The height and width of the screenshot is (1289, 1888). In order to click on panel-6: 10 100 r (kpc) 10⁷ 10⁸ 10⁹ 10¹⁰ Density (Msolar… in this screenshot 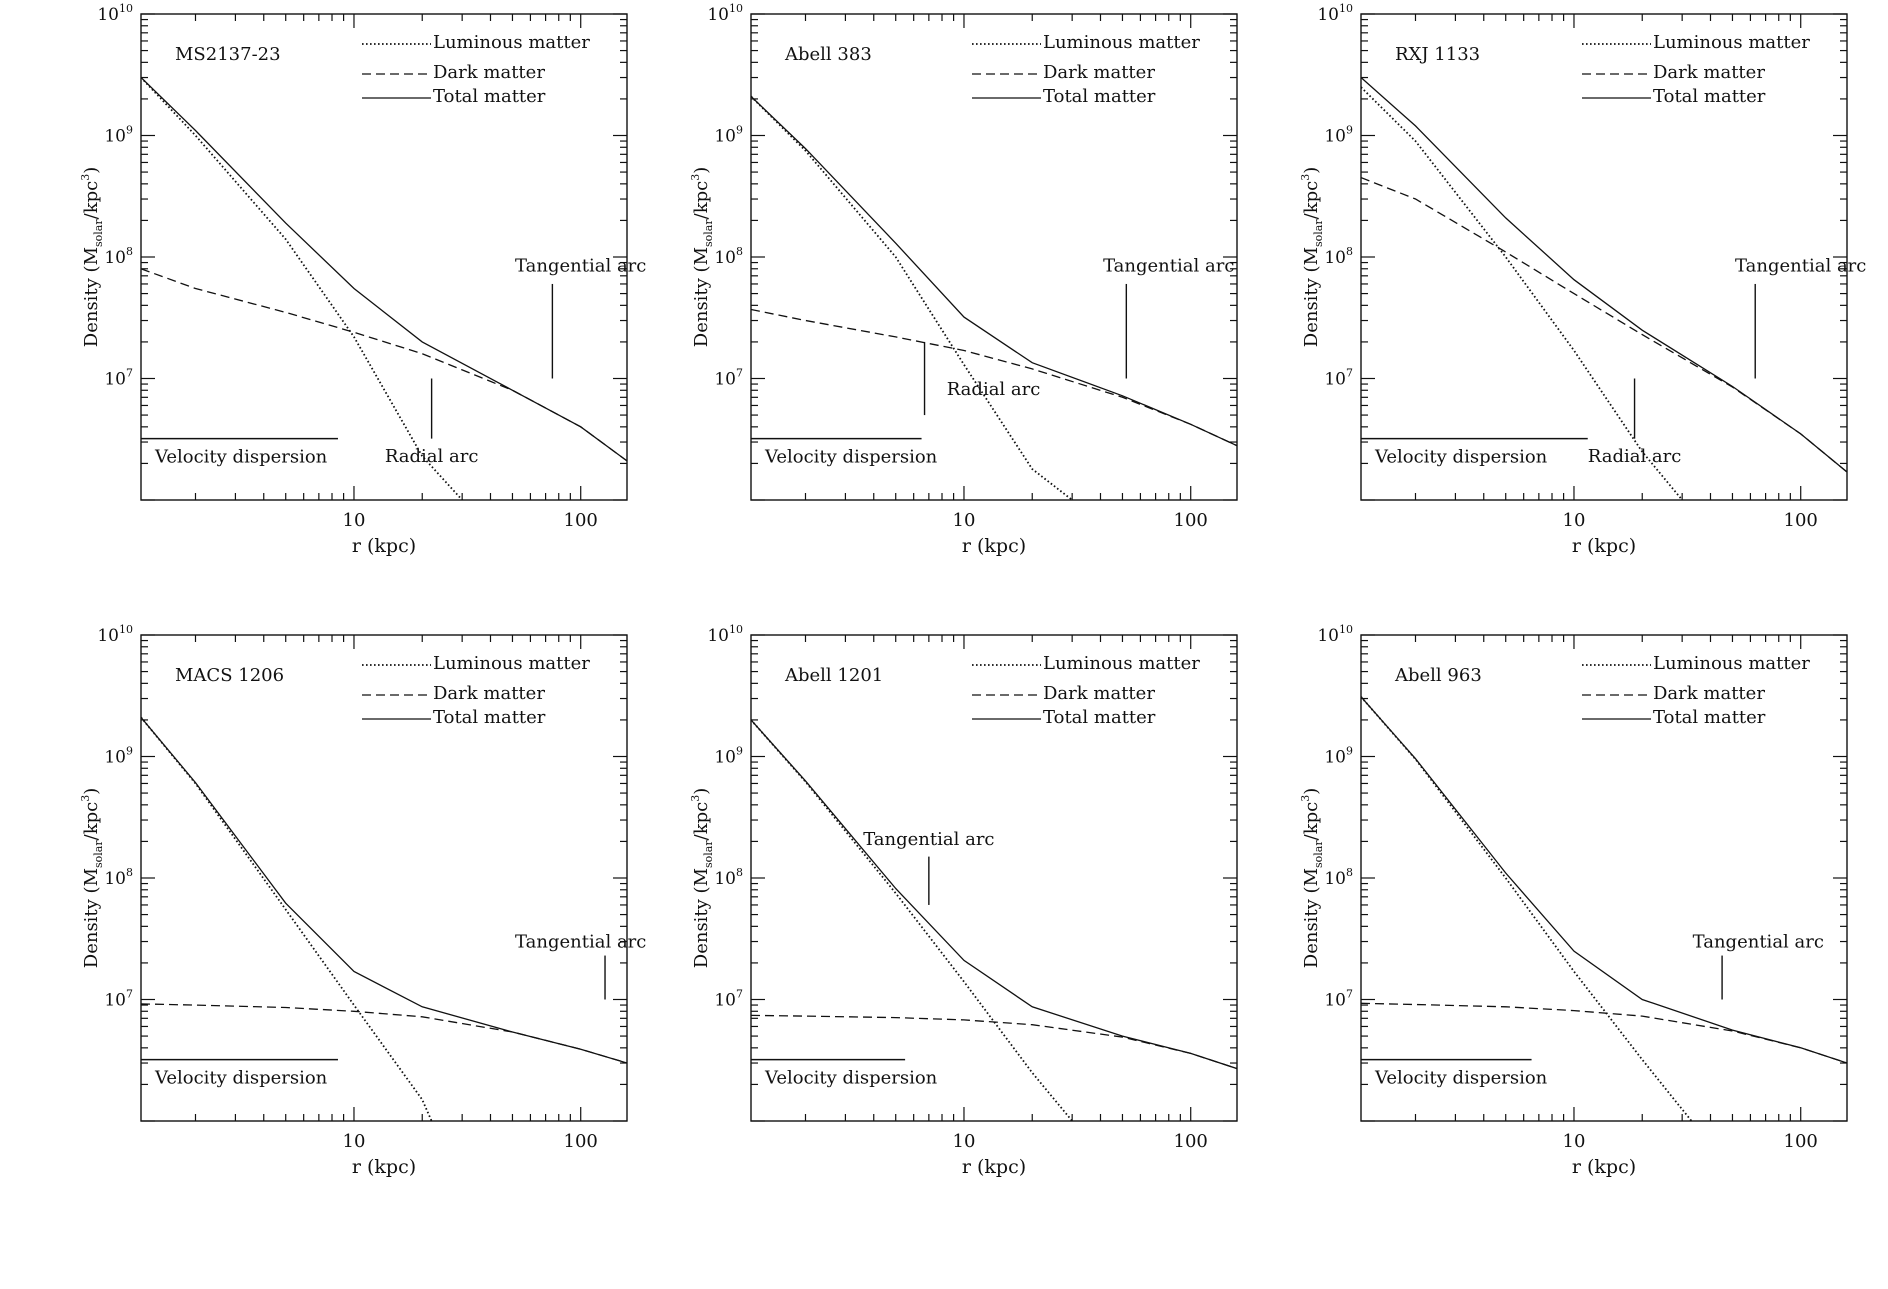, I will do `click(1573, 900)`.